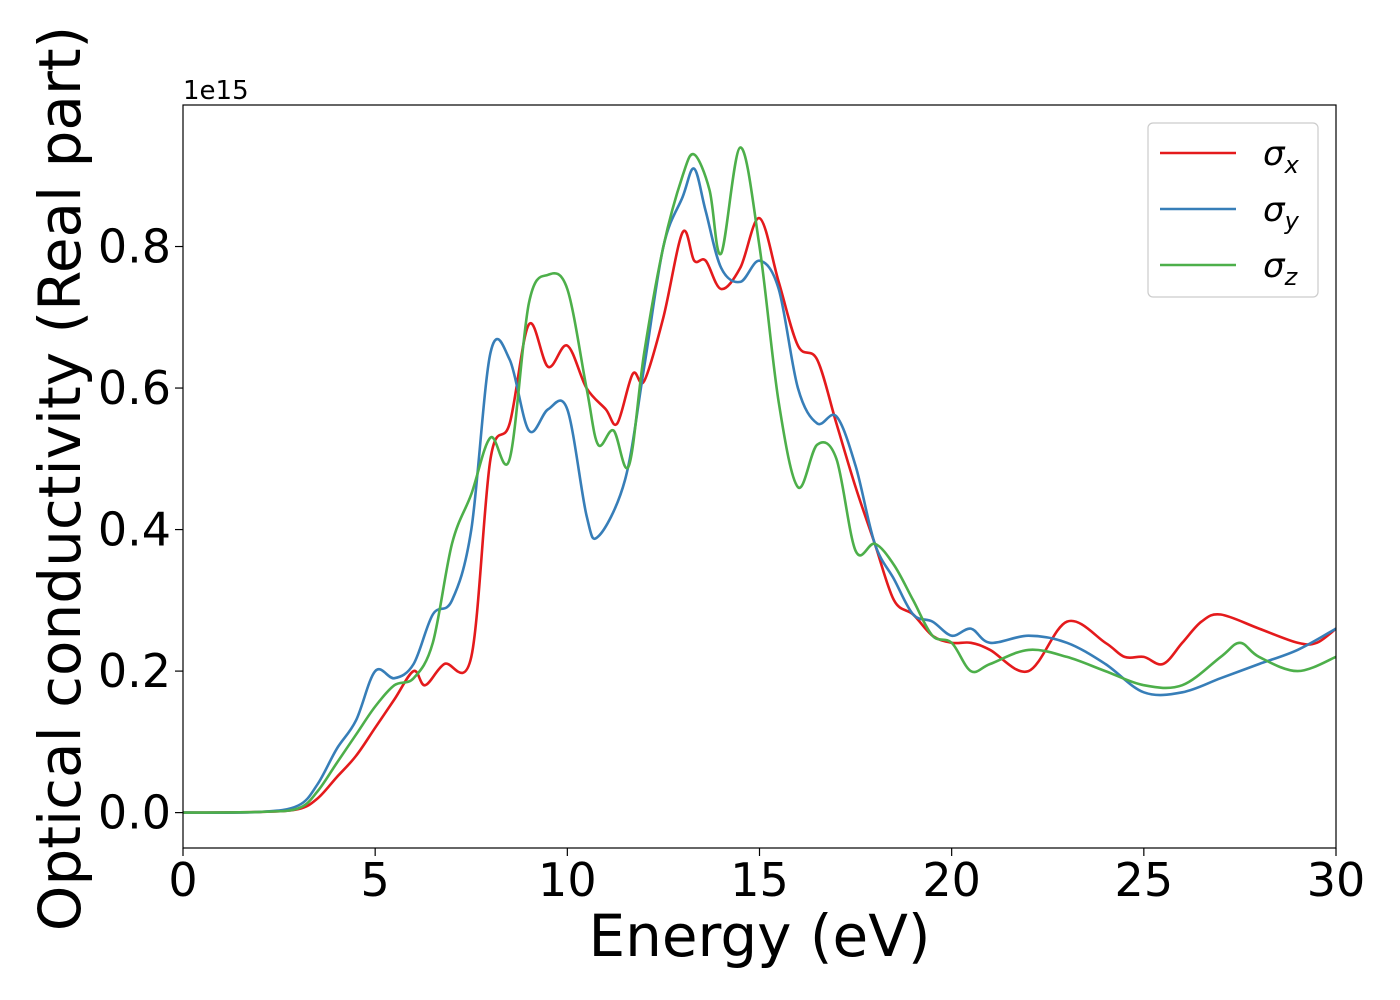 The width and height of the screenshot is (1400, 1000). I want to click on y-axis-offset-text: 1e15, so click(216, 91).